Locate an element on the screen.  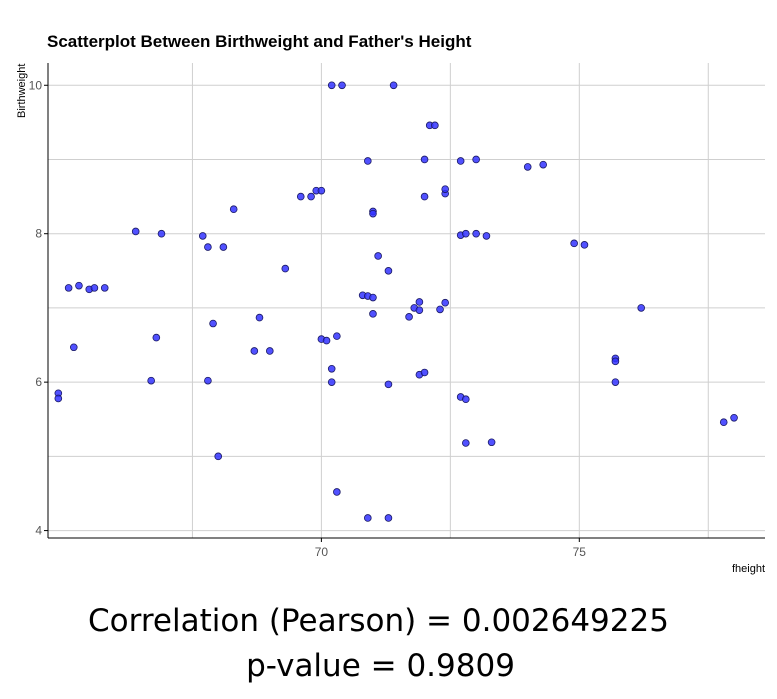
x-tick-label: 70 is located at coordinates (322, 552).